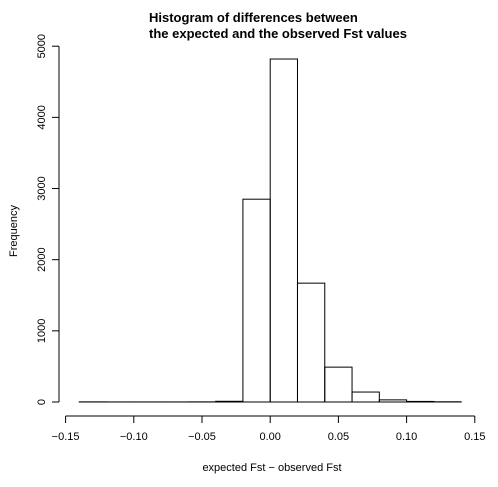  I want to click on chart-title-line-1: Histogram of differences between, so click(253, 17).